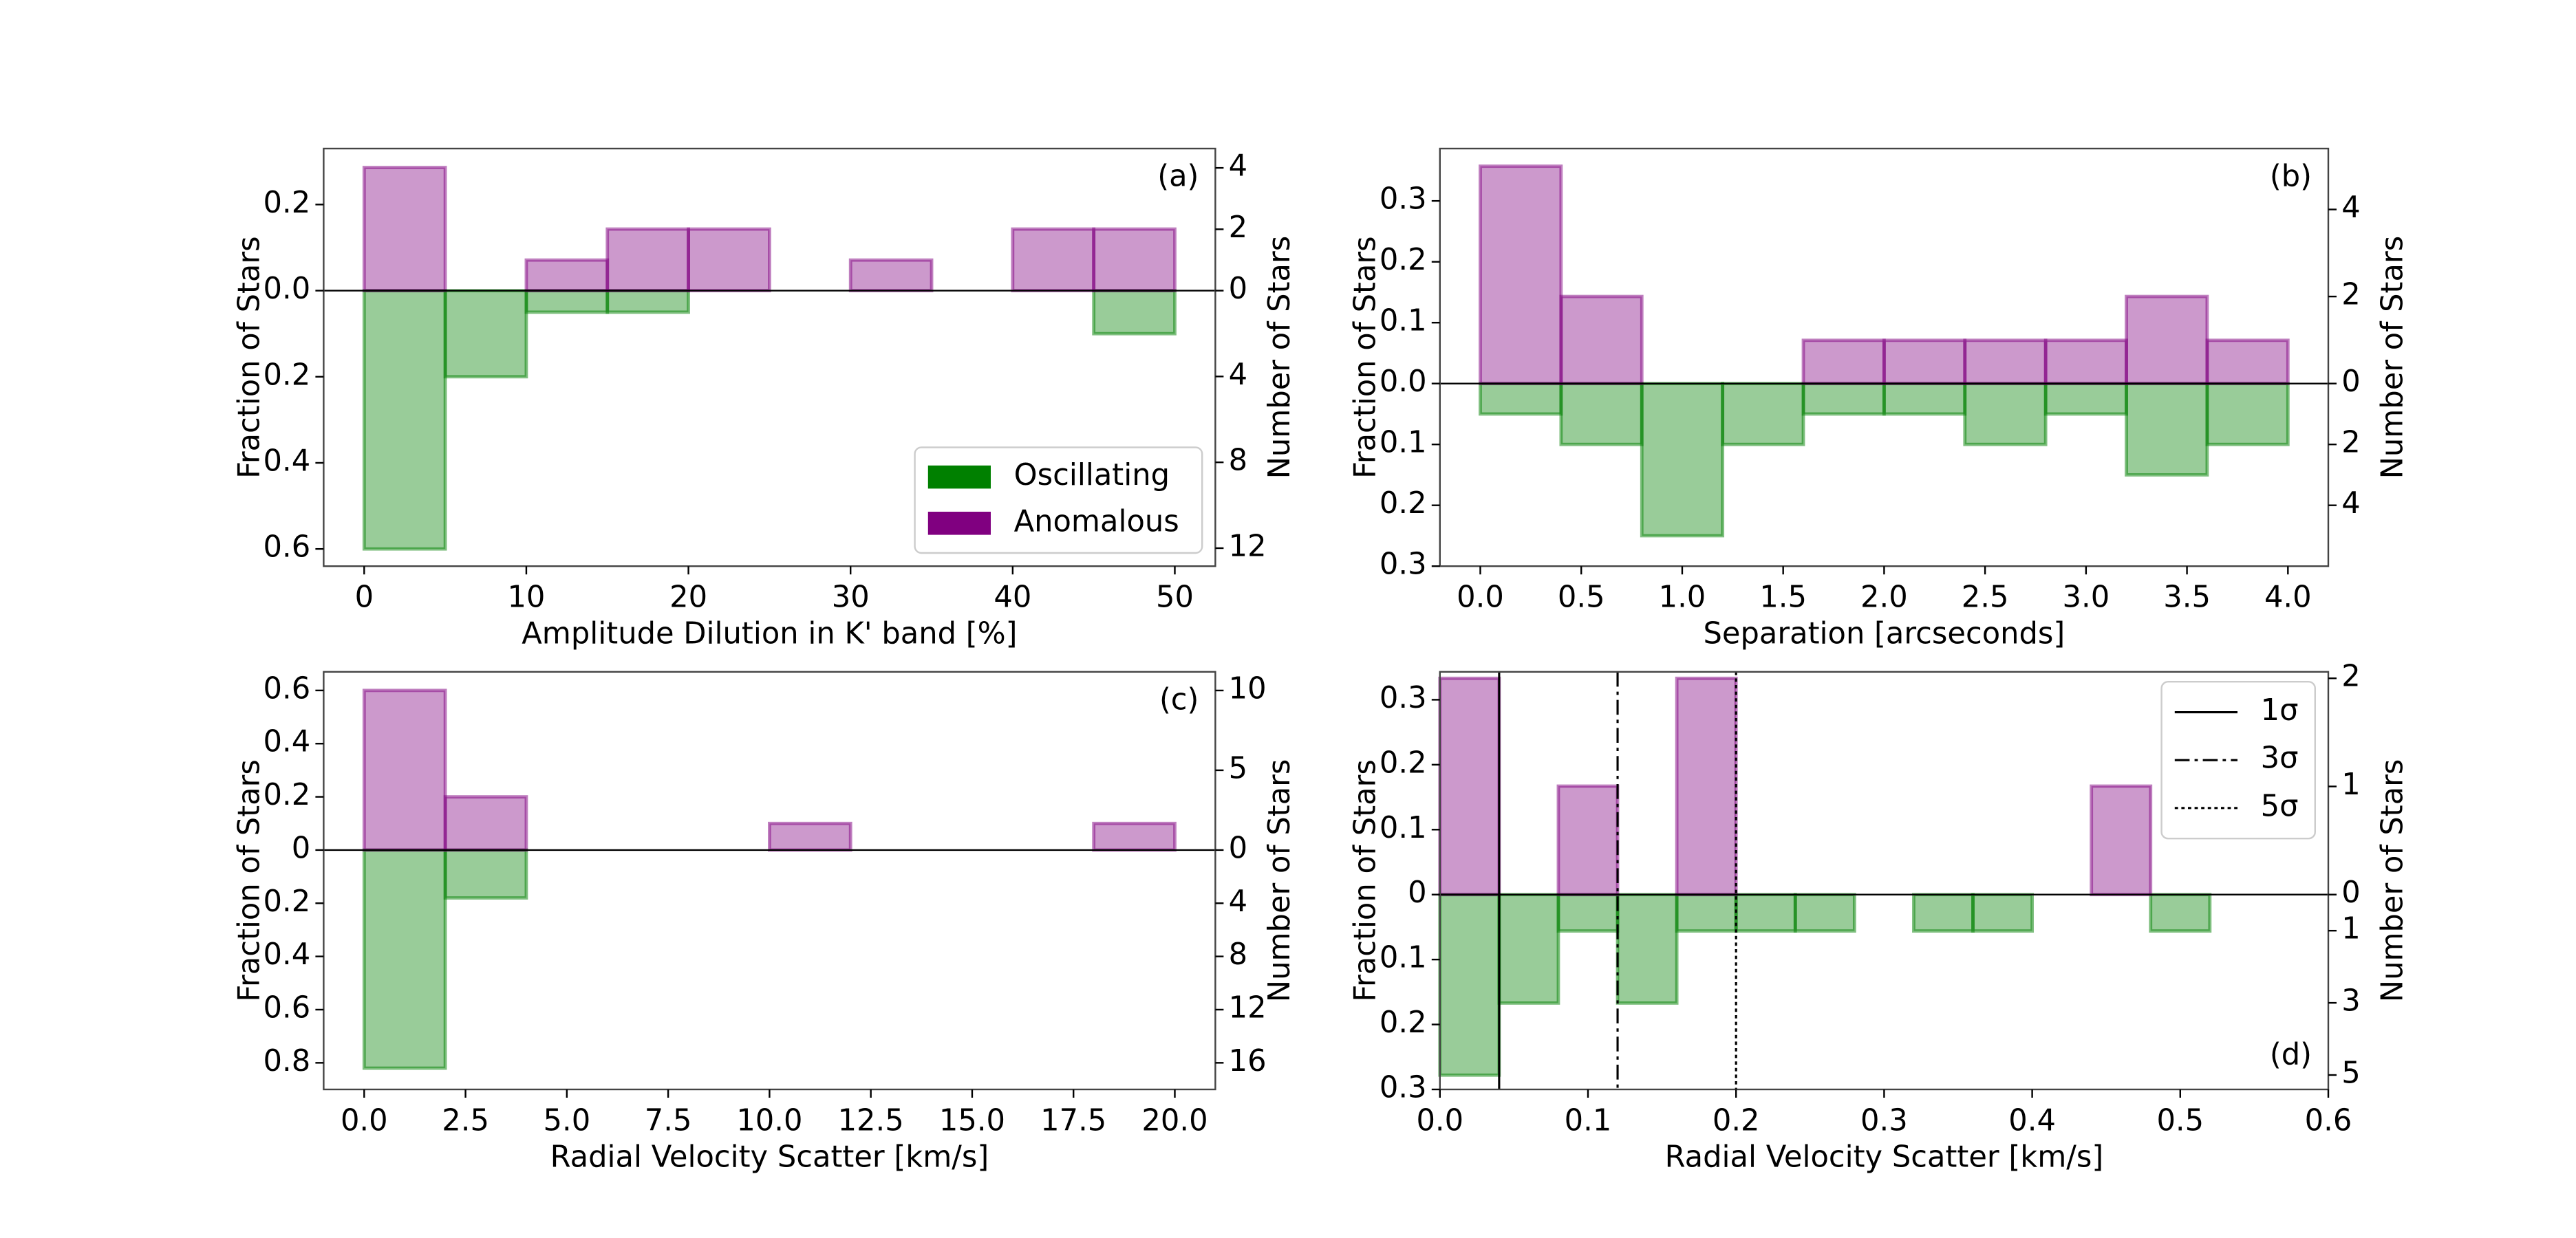 Image resolution: width=2576 pixels, height=1238 pixels. I want to click on legend-label: 1σ, so click(2280, 711).